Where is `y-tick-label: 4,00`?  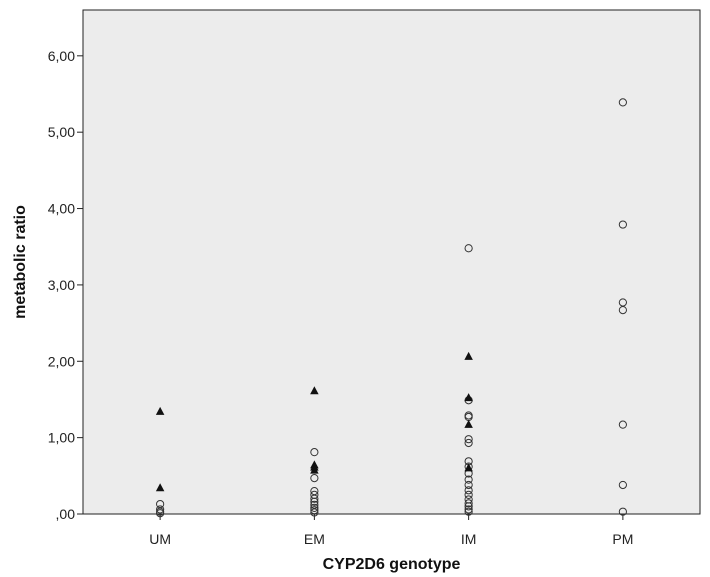
y-tick-label: 4,00 is located at coordinates (61, 209).